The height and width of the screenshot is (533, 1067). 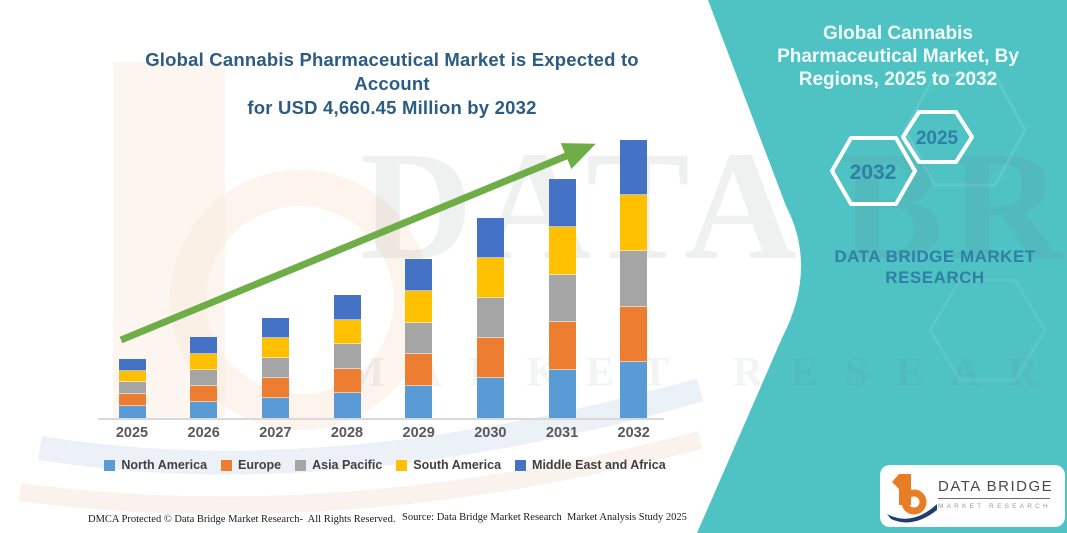 What do you see at coordinates (392, 107) in the screenshot?
I see `chart-title-line2: for USD 4,660.45 Million by 2032` at bounding box center [392, 107].